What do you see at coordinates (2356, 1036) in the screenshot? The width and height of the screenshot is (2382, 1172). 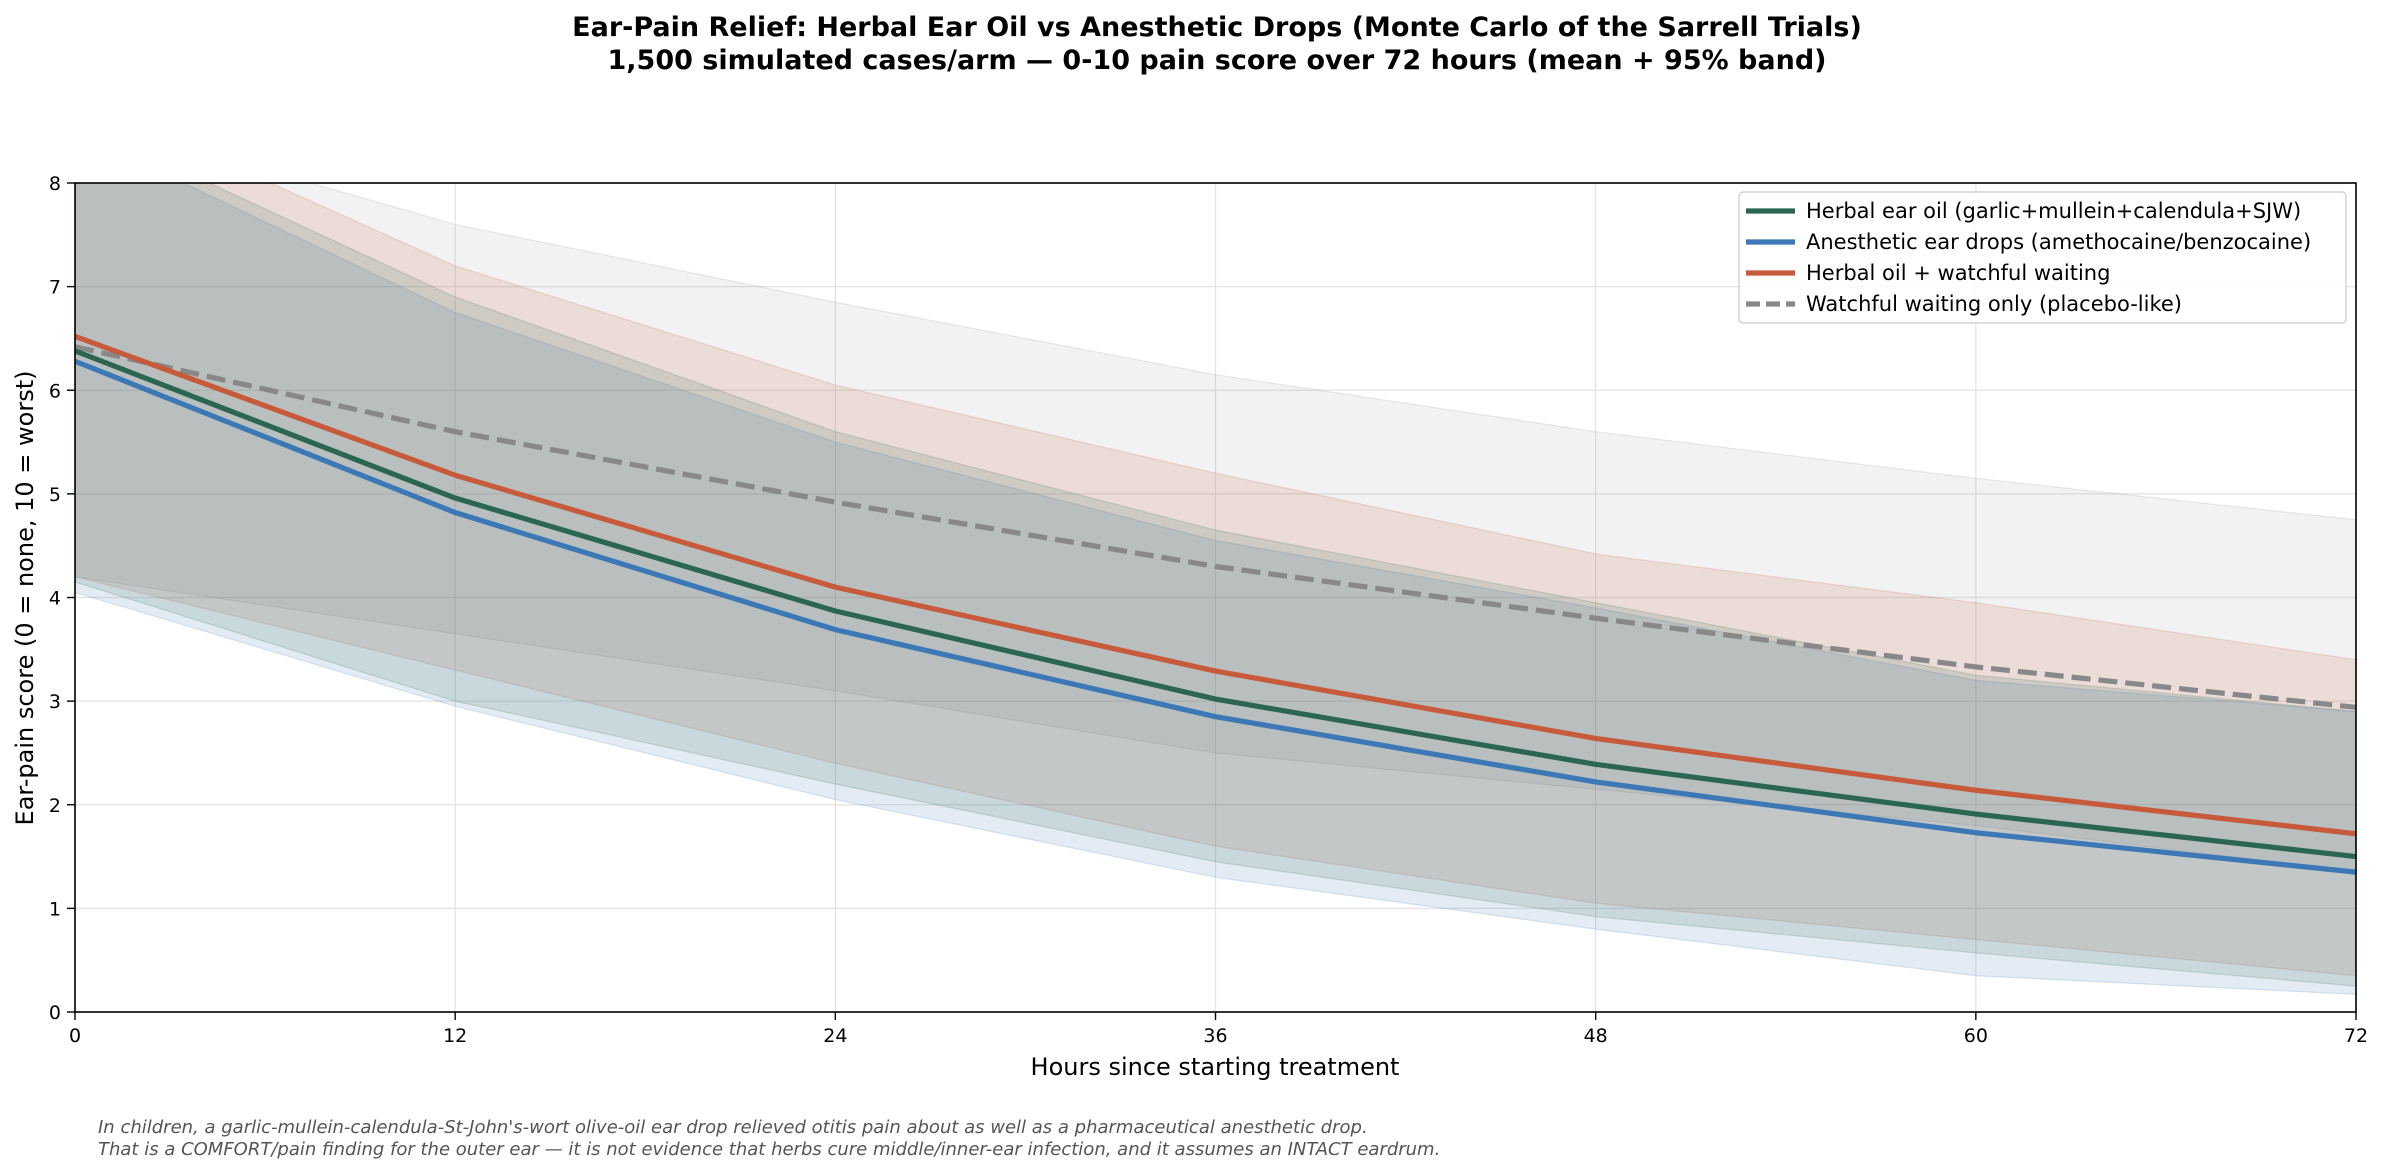 I see `x-tick-label: 72` at bounding box center [2356, 1036].